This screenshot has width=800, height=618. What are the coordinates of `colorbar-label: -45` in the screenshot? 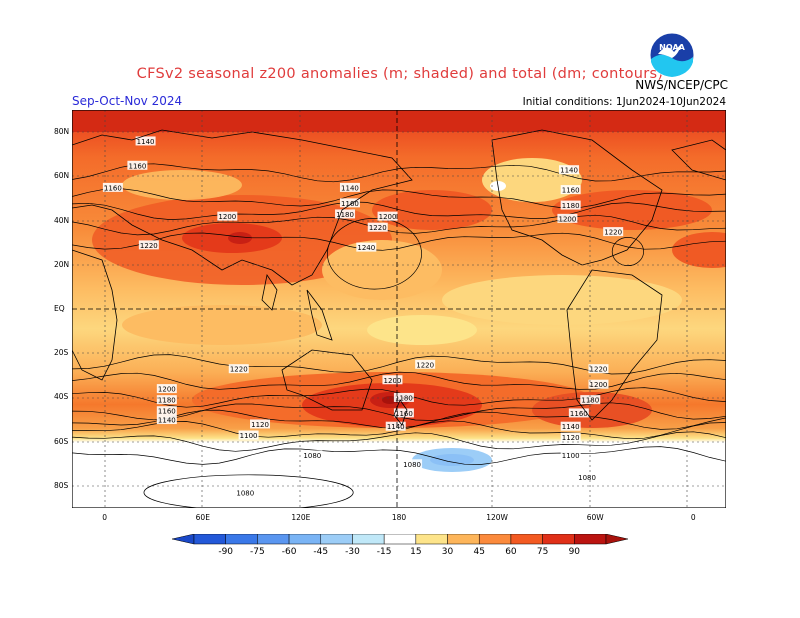 It's located at (320, 552).